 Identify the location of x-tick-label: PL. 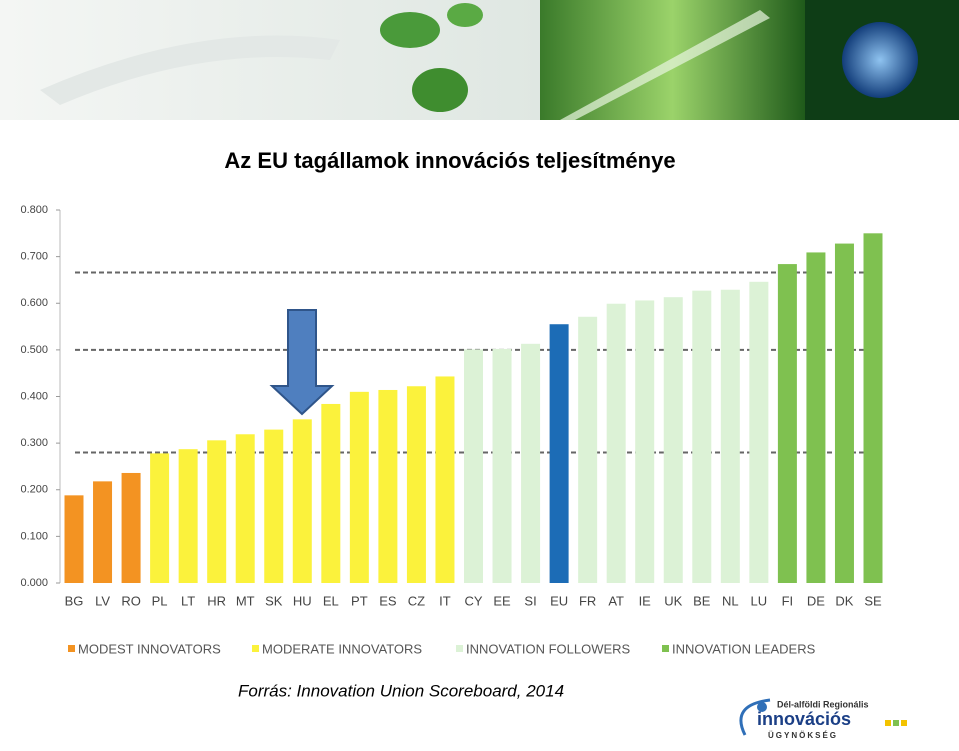
(160, 600).